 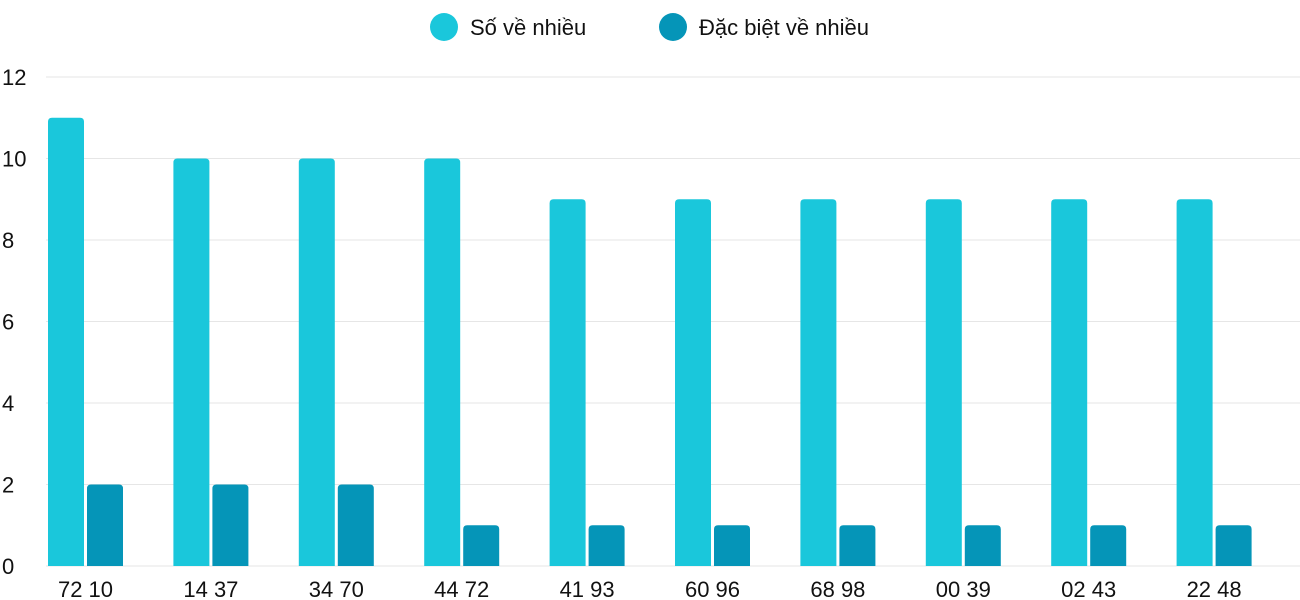 What do you see at coordinates (784, 27) in the screenshot?
I see `legend-label: Đặc biệt về nhiều` at bounding box center [784, 27].